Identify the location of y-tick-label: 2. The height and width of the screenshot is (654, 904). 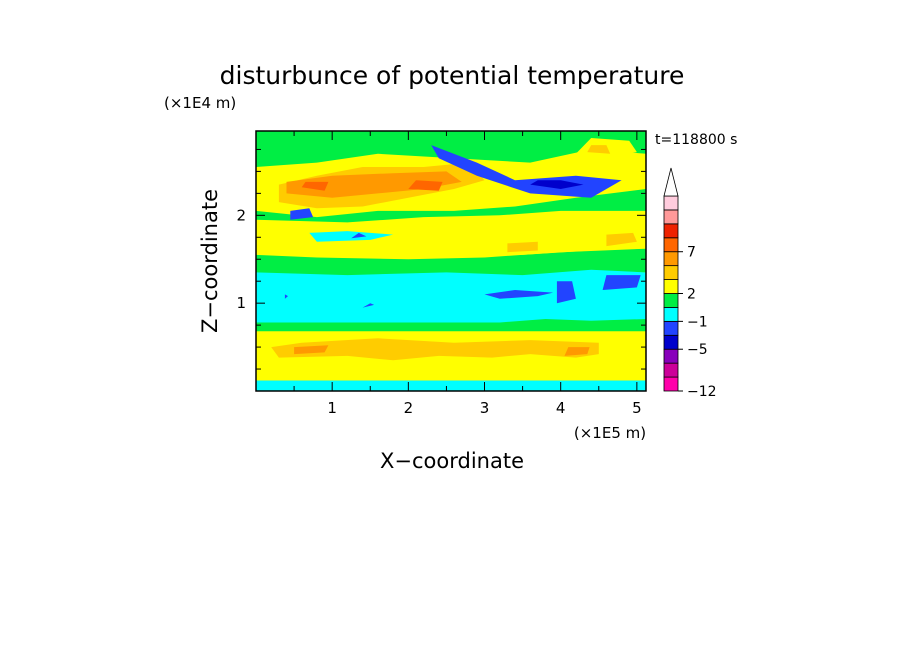
(241, 215).